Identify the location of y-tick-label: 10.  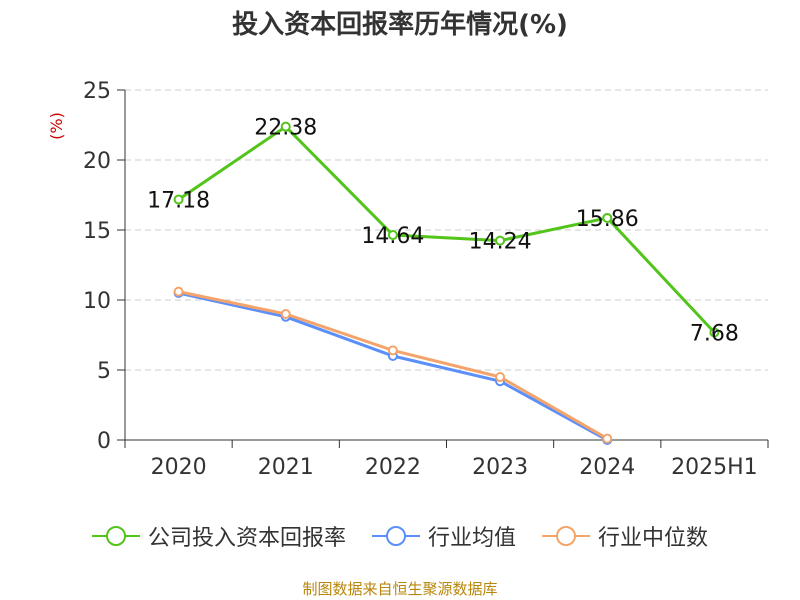
(97, 301).